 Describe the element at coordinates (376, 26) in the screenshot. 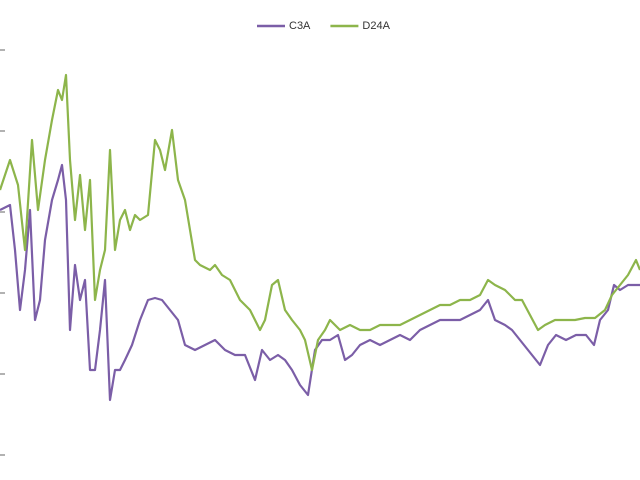

I see `legend-label: D24A` at that location.